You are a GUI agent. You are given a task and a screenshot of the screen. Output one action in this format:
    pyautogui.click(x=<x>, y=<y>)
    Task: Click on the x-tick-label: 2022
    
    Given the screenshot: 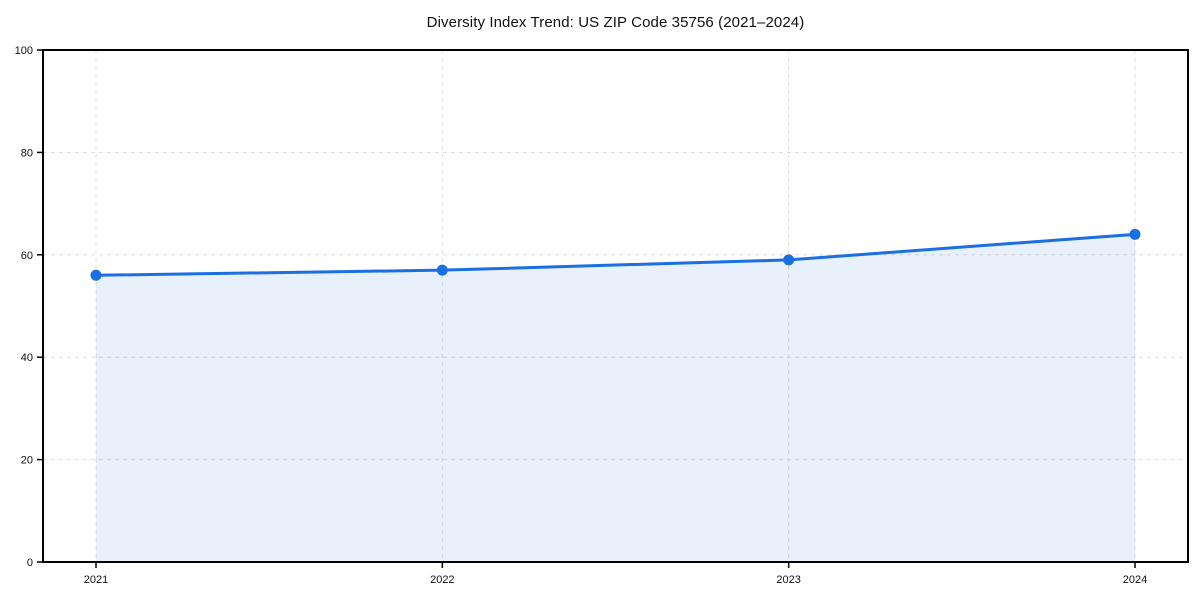 What is the action you would take?
    pyautogui.click(x=442, y=580)
    